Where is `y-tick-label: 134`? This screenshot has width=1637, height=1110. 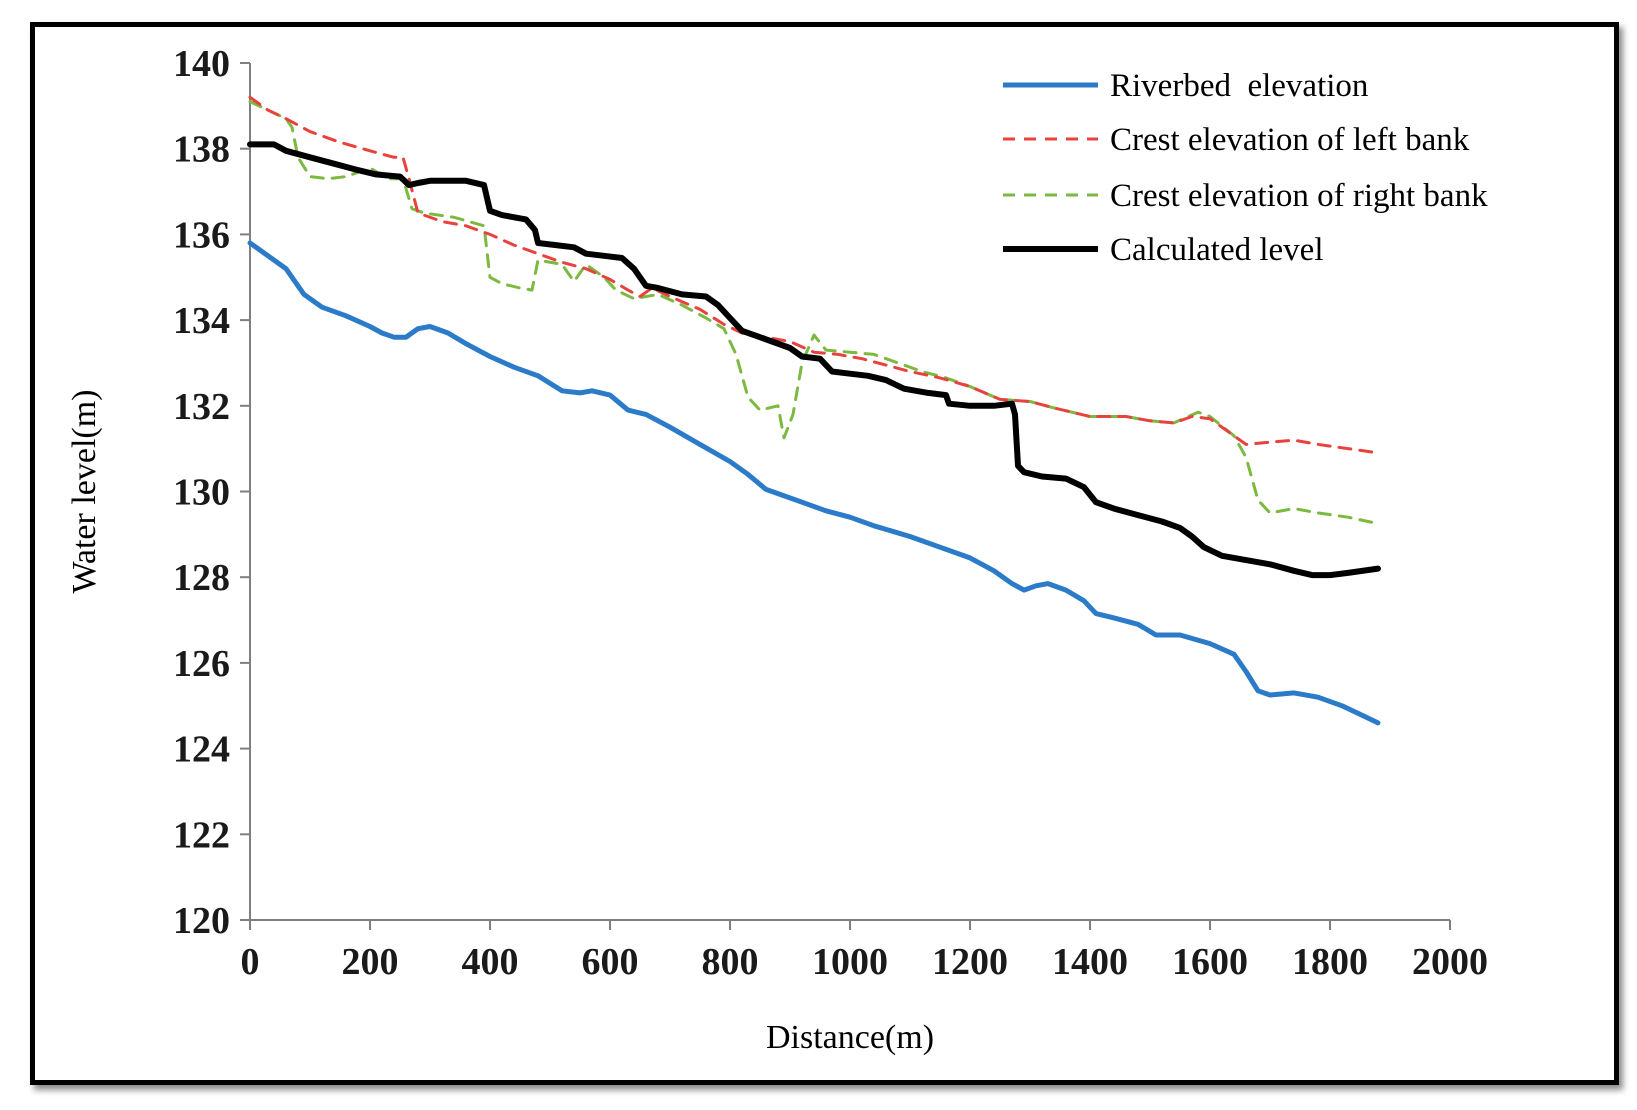
y-tick-label: 134 is located at coordinates (201, 321).